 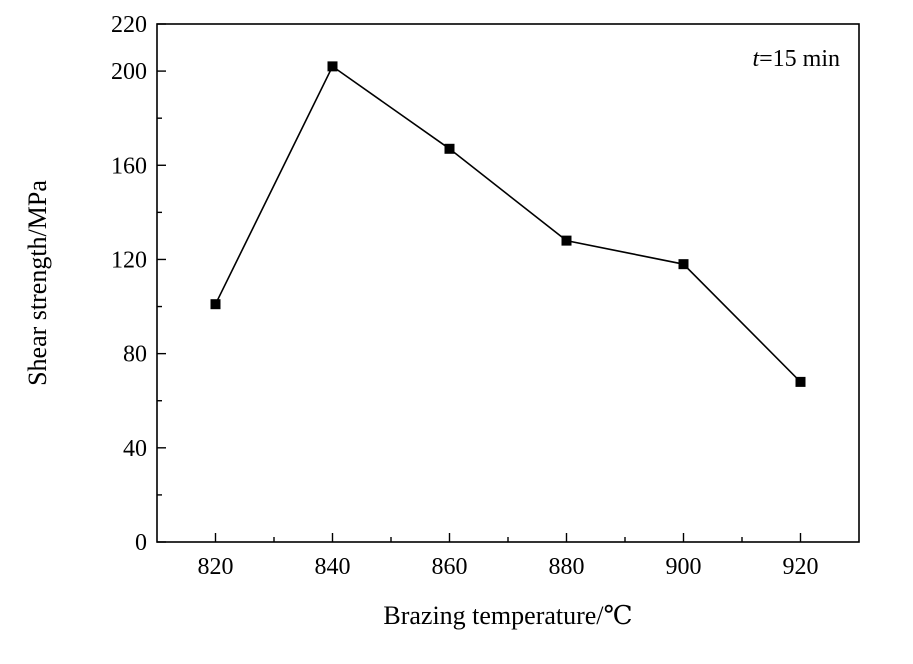 What do you see at coordinates (801, 567) in the screenshot?
I see `x-tick-label: 920` at bounding box center [801, 567].